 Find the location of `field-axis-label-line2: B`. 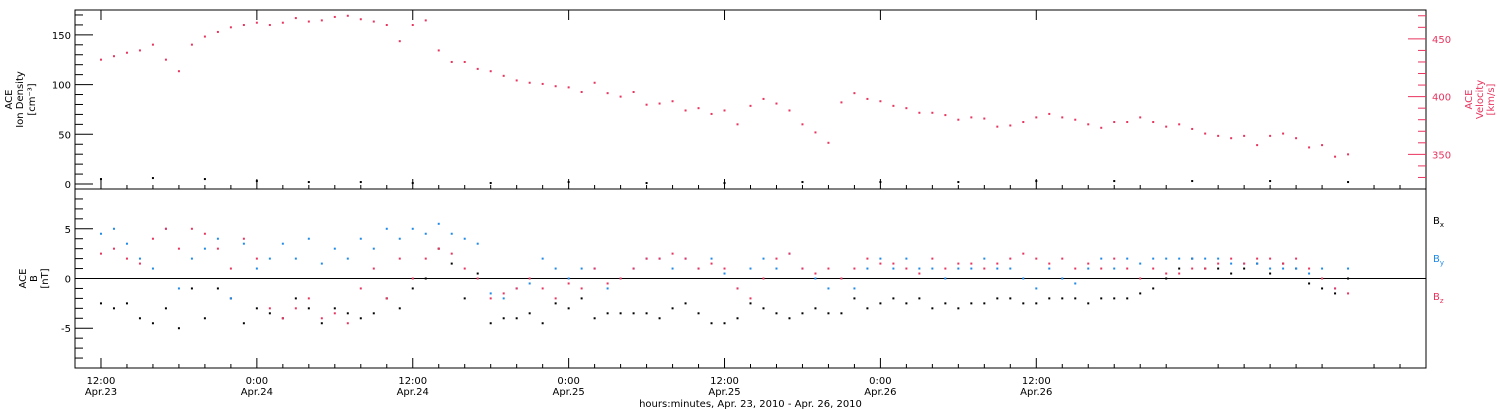

field-axis-label-line2: B is located at coordinates (34, 278).